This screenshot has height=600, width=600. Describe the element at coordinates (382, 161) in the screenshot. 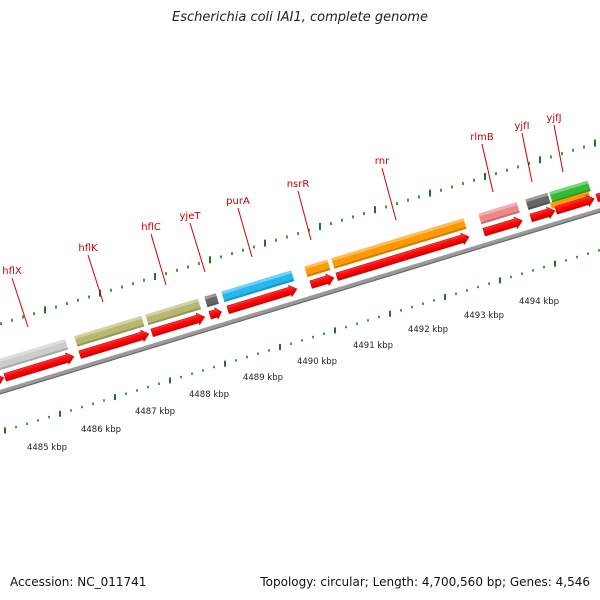

I see `gene-label-rnr: rnr` at that location.